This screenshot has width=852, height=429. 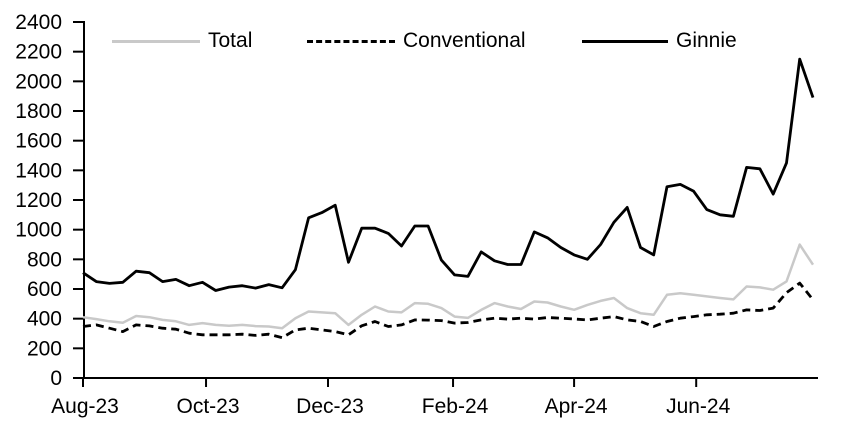 I want to click on y-axis-label: 1800, so click(x=38, y=111).